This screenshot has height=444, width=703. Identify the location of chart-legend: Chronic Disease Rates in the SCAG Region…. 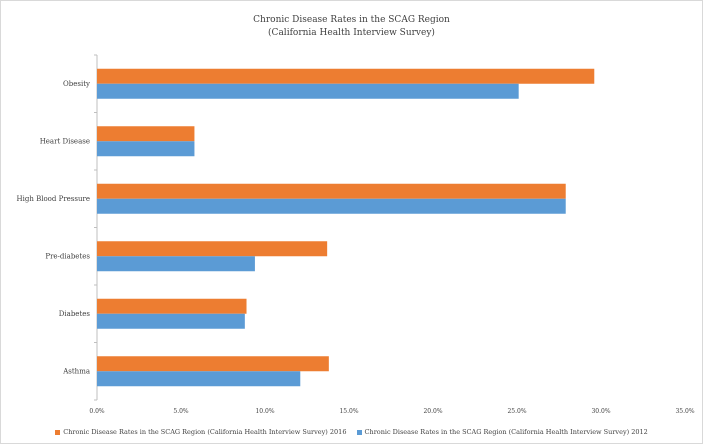
(351, 432).